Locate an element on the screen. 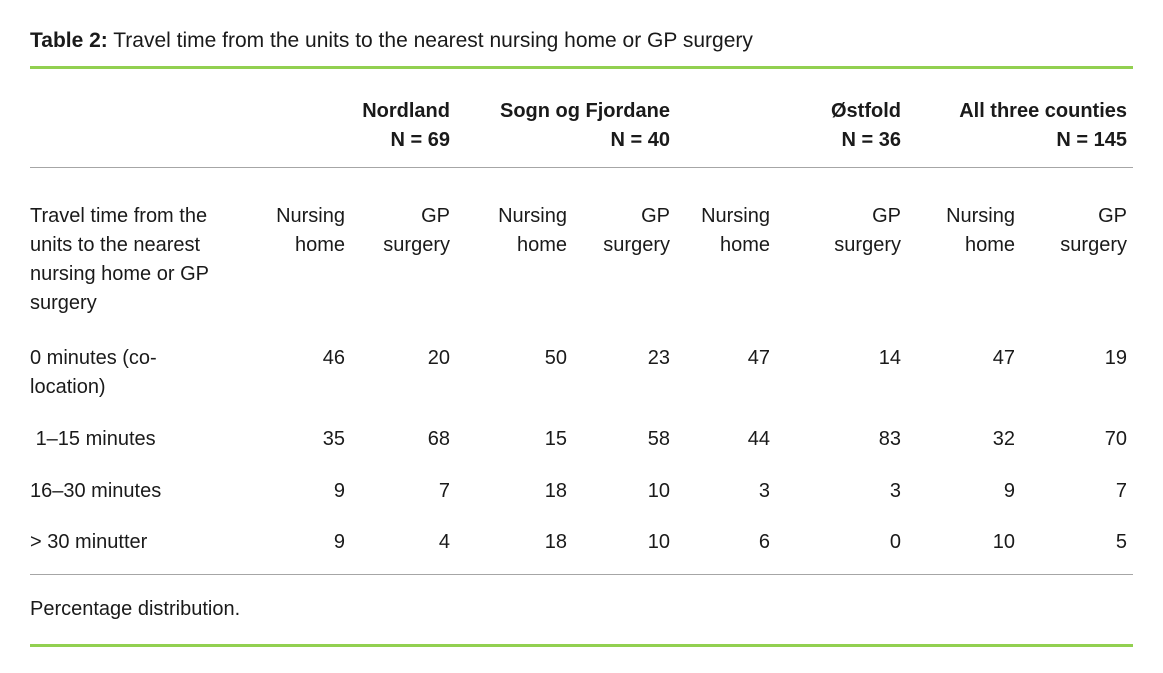 Image resolution: width=1163 pixels, height=673 pixels. group-header-nordland: Nordland N = 69 is located at coordinates (343, 117).